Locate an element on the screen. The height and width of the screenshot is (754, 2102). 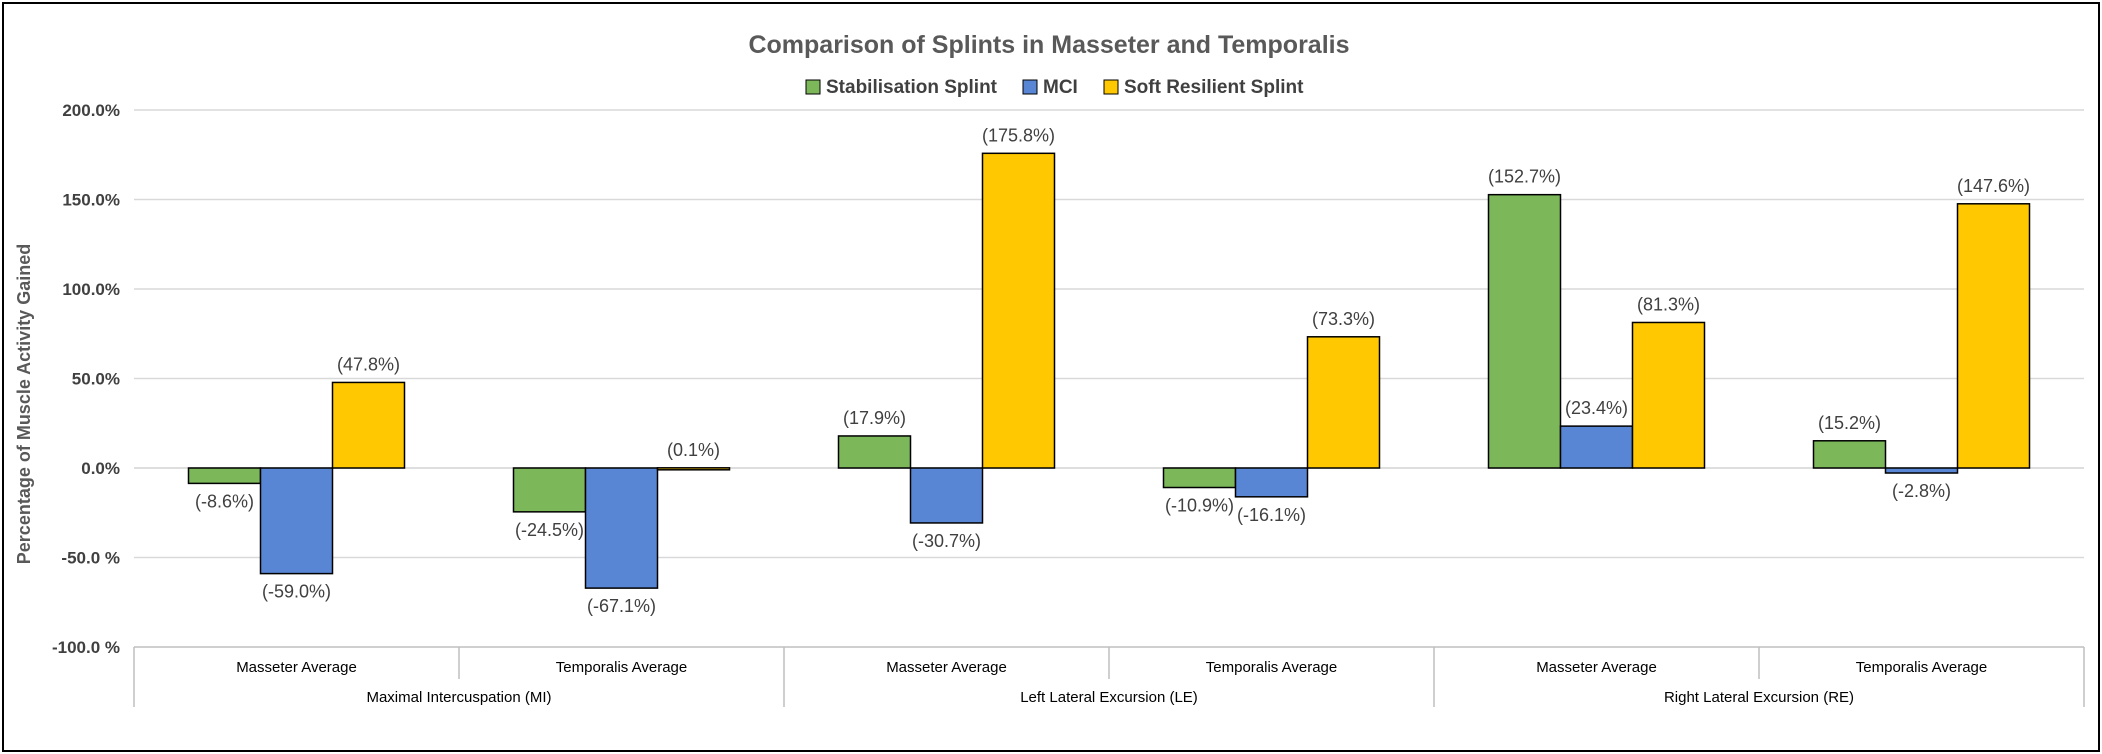
data-label: (152.7%) is located at coordinates (1524, 177).